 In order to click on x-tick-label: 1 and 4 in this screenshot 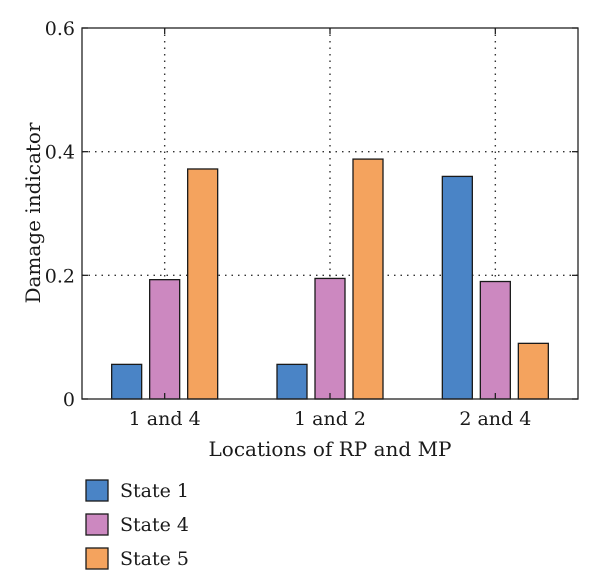, I will do `click(165, 419)`.